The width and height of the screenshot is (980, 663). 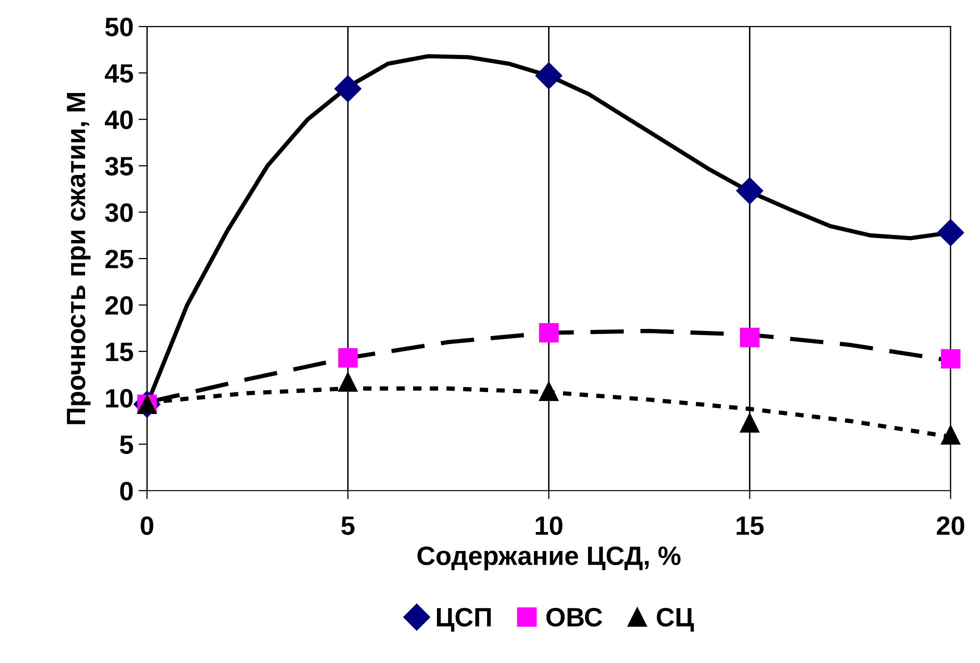 I want to click on y-tick-label: 45, so click(x=119, y=73).